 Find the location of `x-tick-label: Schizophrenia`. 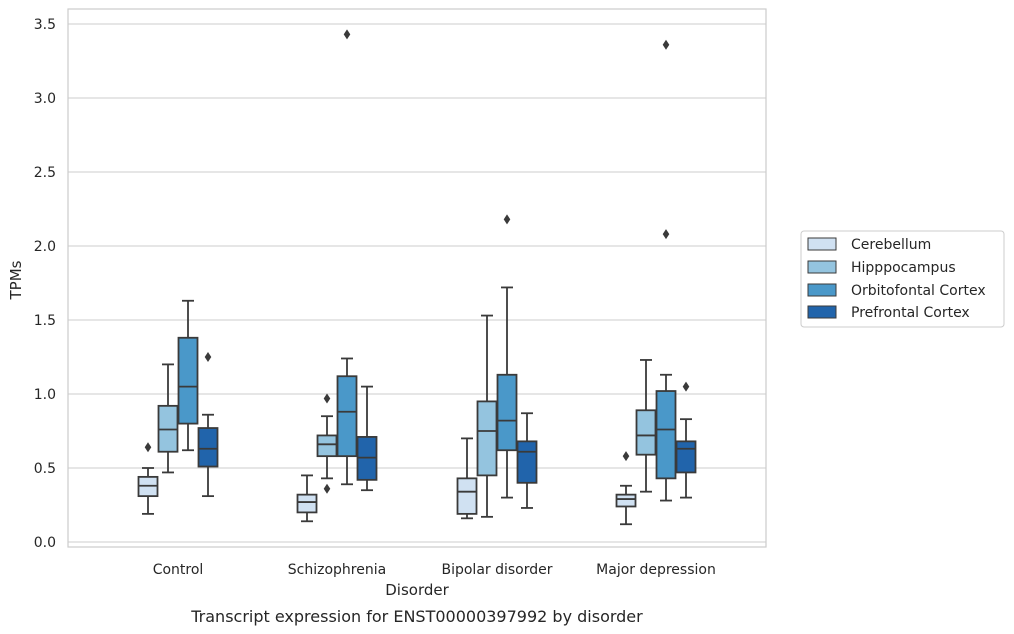

x-tick-label: Schizophrenia is located at coordinates (337, 570).